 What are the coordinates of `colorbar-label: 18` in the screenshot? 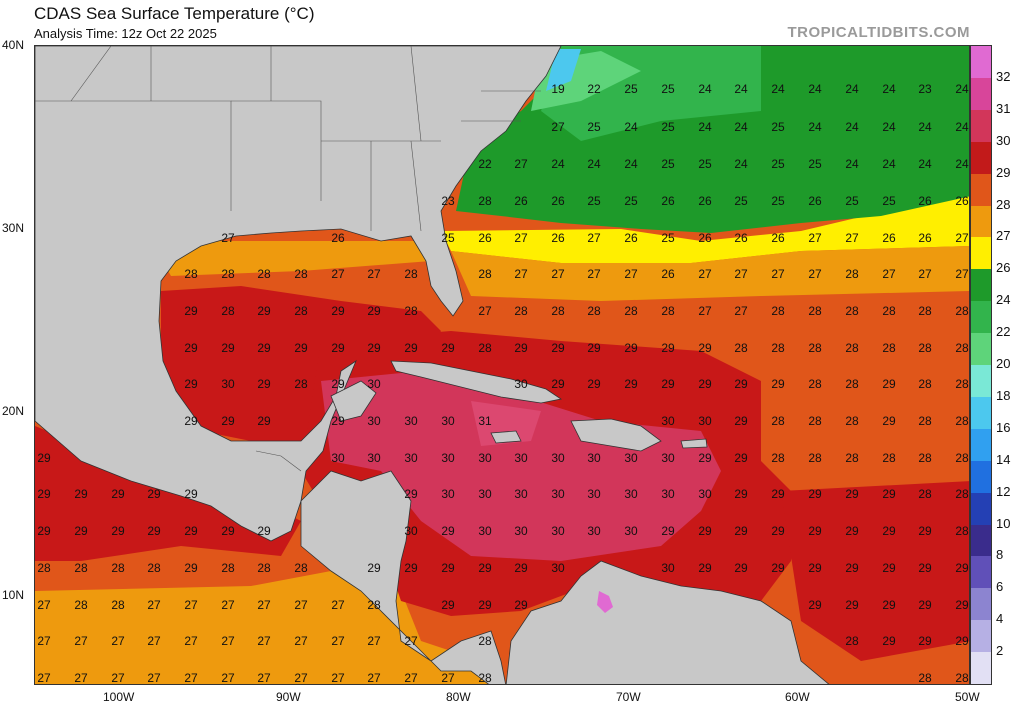 It's located at (1003, 395).